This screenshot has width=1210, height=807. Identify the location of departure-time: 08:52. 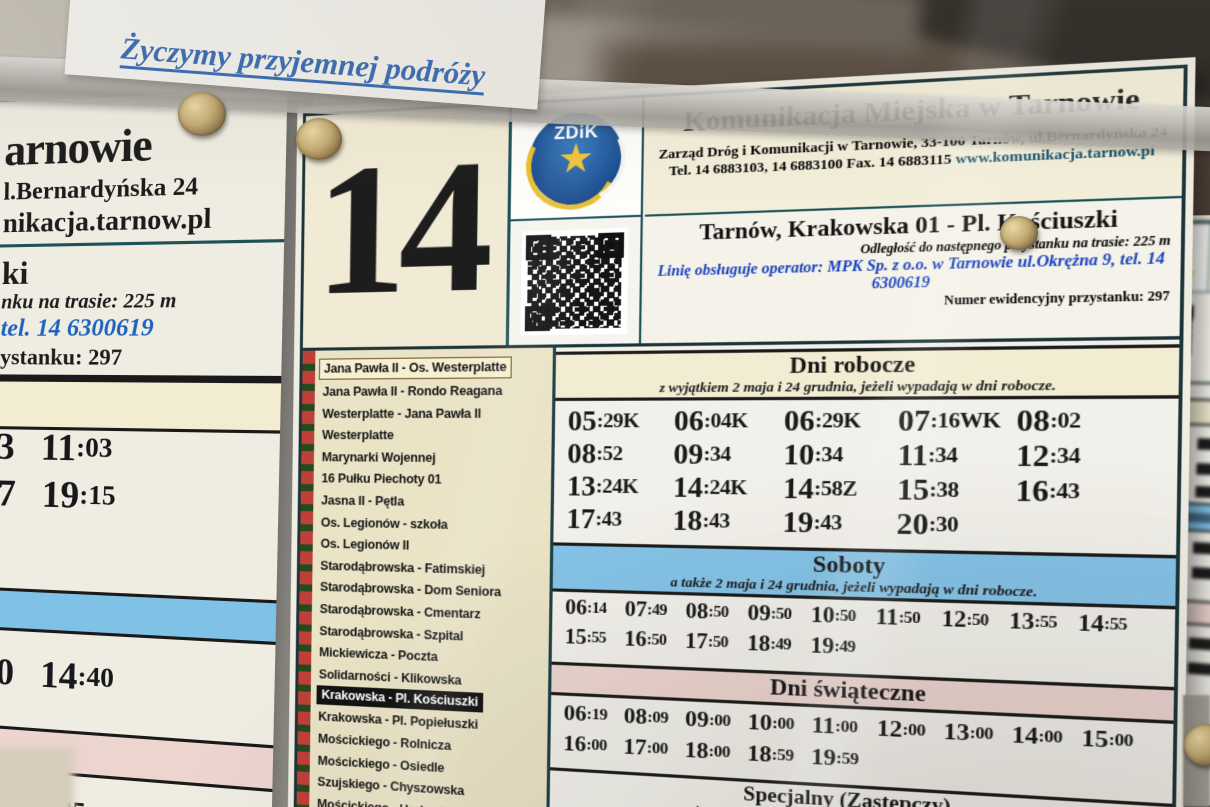
(595, 453).